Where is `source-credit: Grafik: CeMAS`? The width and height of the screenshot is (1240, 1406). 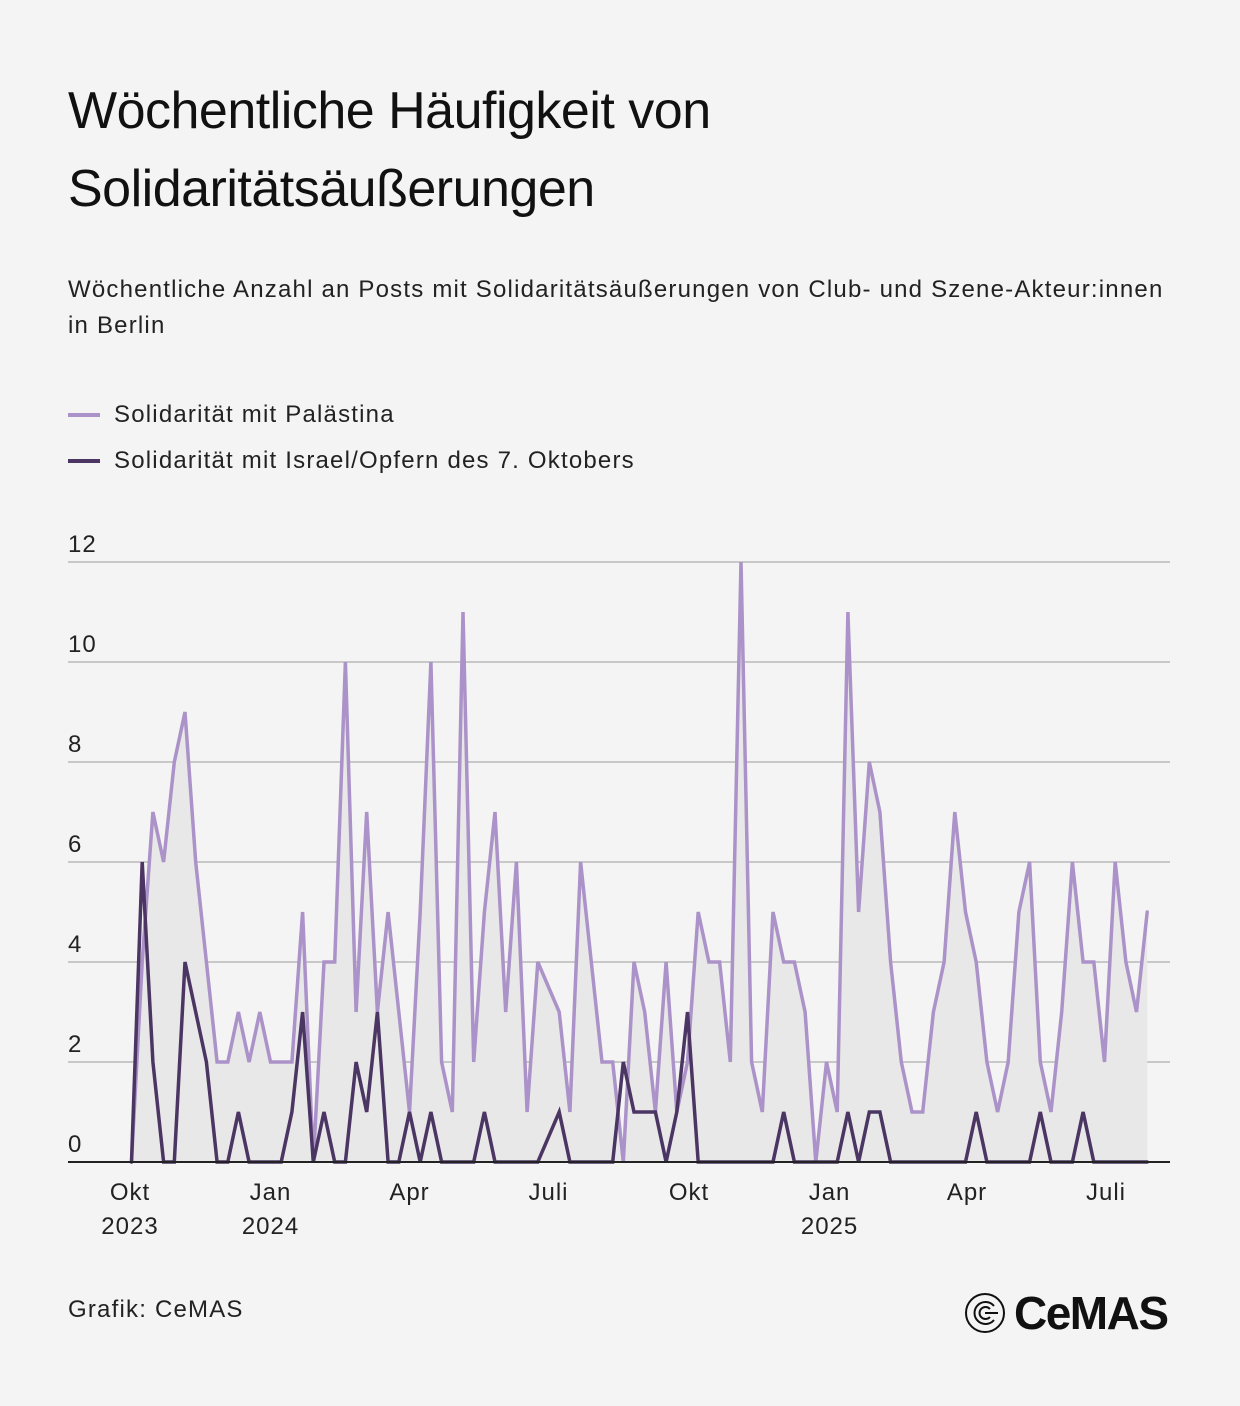 source-credit: Grafik: CeMAS is located at coordinates (156, 1309).